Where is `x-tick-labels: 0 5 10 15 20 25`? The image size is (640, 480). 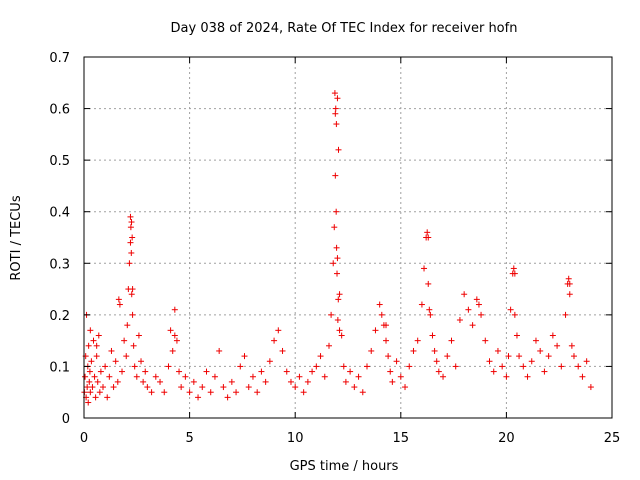 x-tick-labels: 0 5 10 15 20 25 is located at coordinates (350, 438).